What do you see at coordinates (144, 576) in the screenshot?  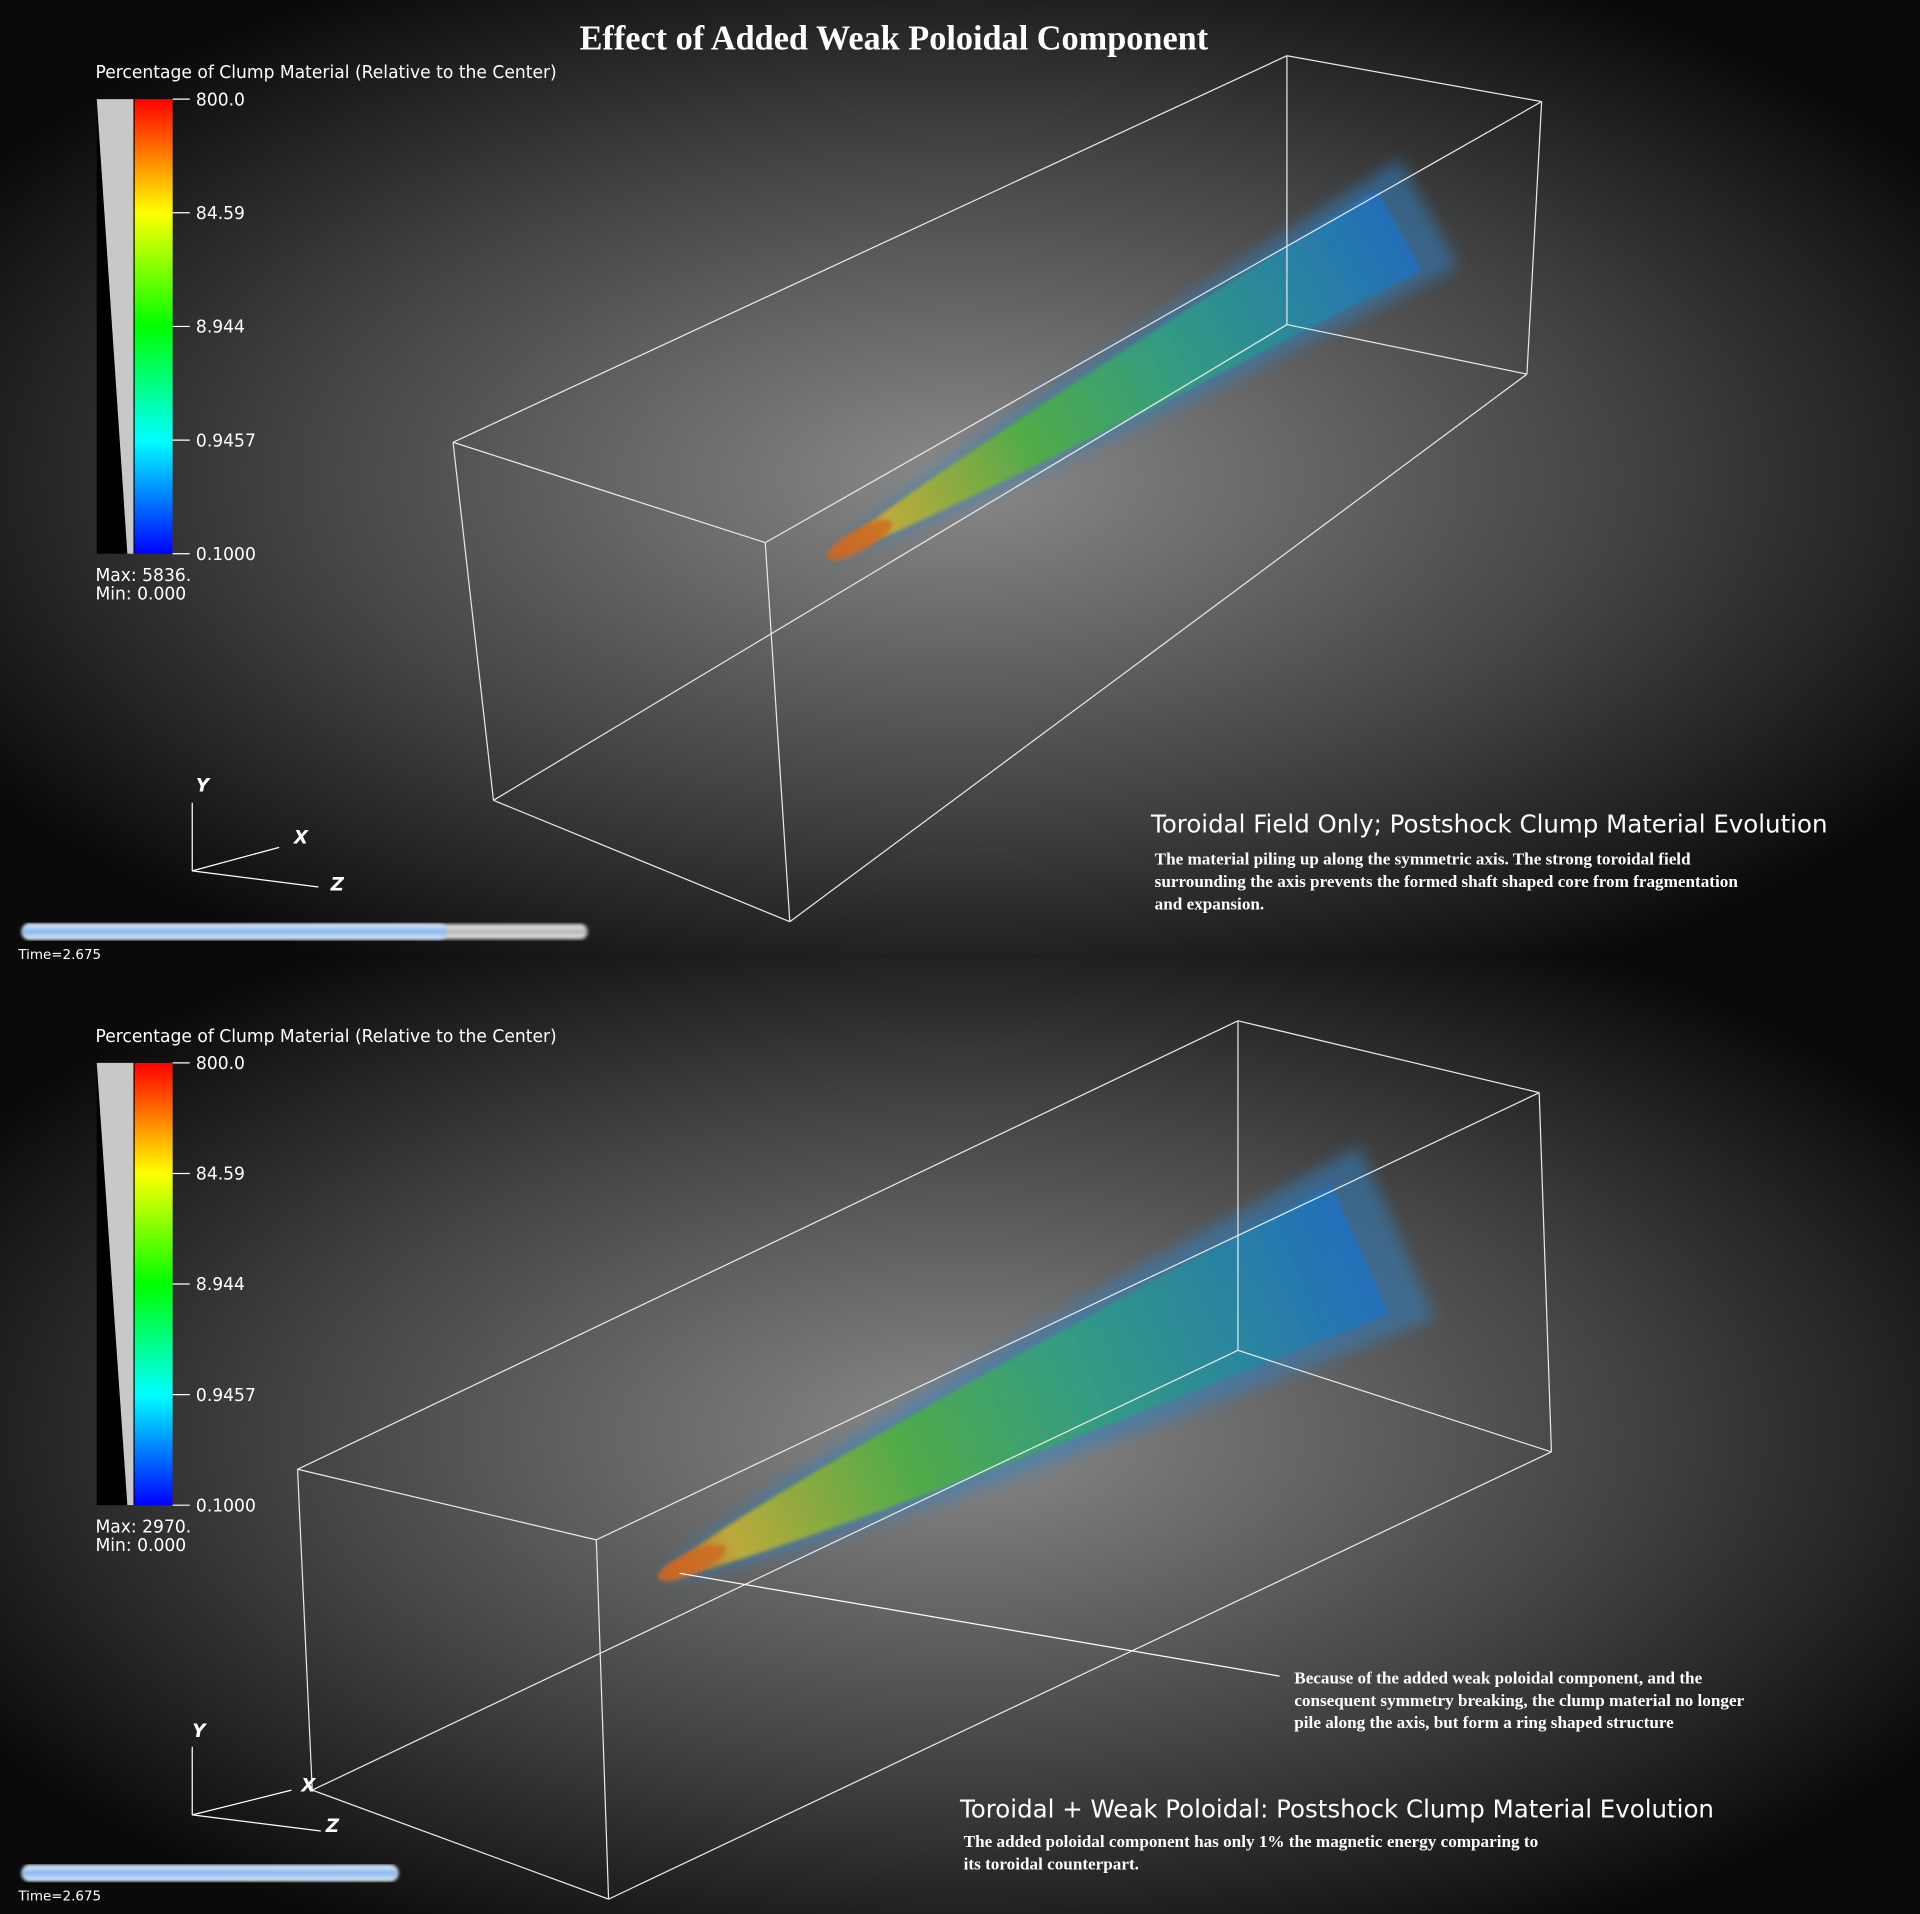 I see `max-label: Max: 5836.` at bounding box center [144, 576].